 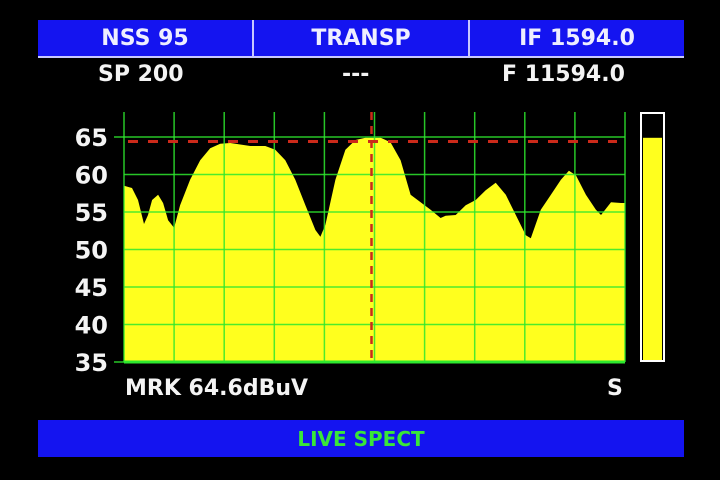 What do you see at coordinates (146, 38) in the screenshot?
I see `satellite-name: NSS 95` at bounding box center [146, 38].